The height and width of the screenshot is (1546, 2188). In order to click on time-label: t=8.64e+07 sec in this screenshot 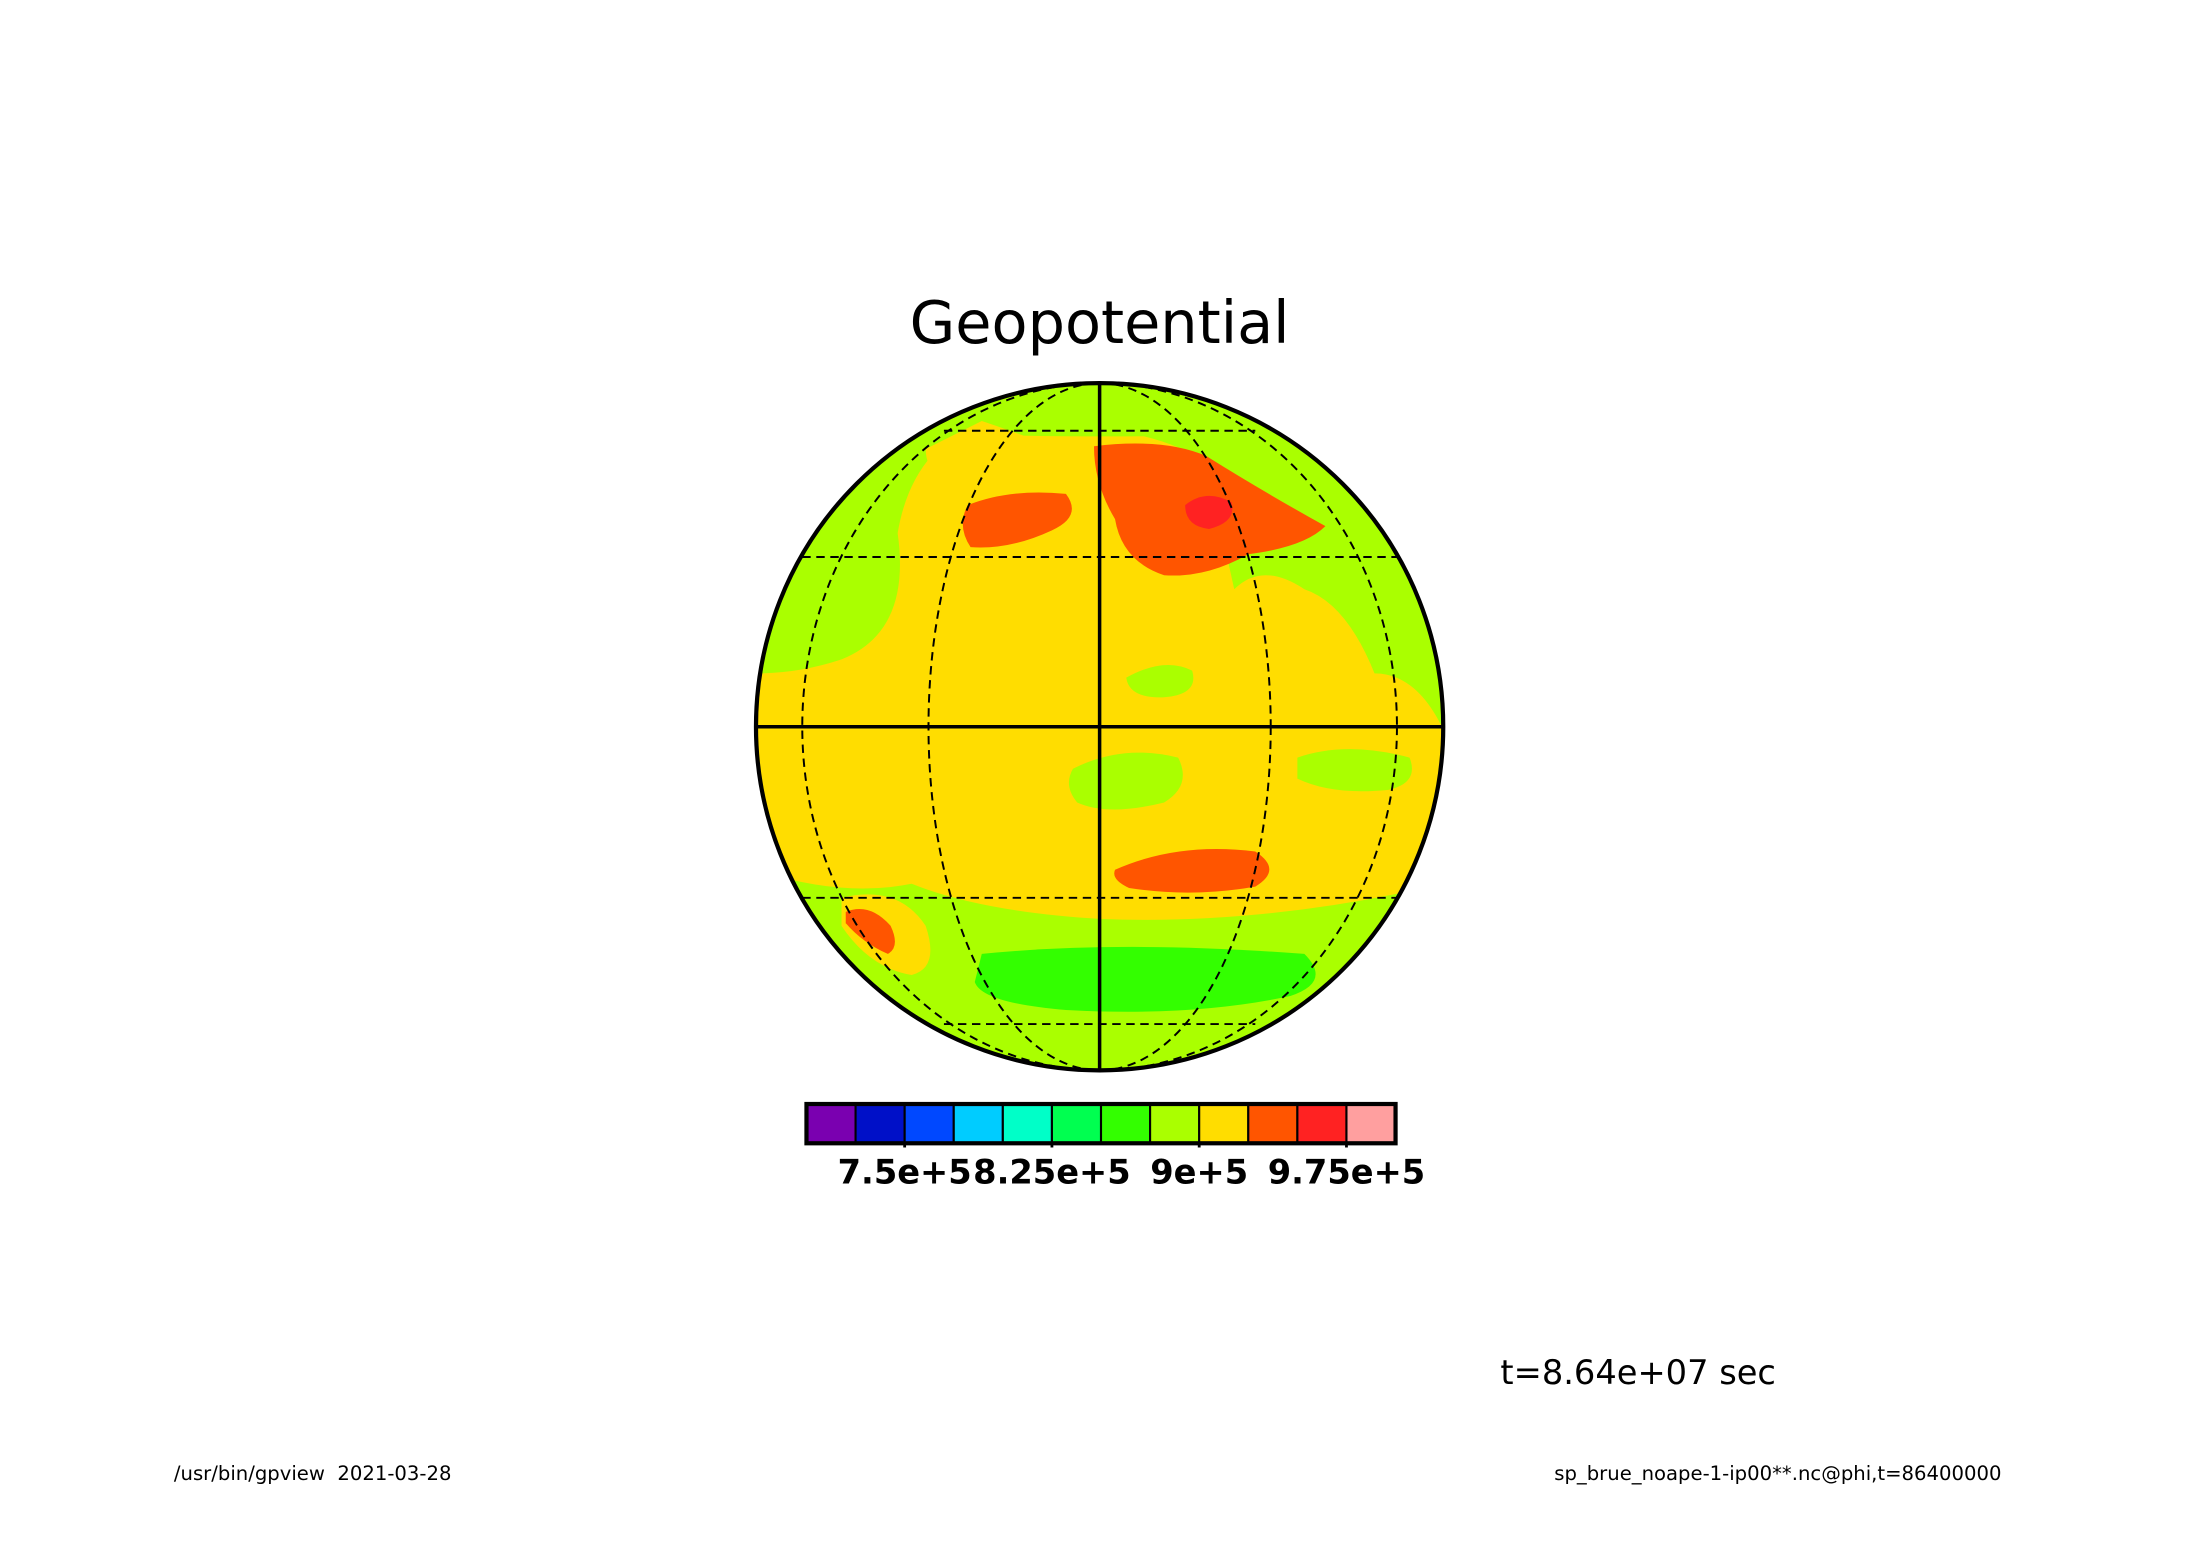, I will do `click(1638, 1372)`.